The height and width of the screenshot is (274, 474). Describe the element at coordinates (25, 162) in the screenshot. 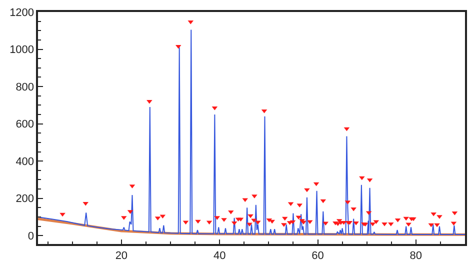

I see `y-tick-label: 400` at that location.